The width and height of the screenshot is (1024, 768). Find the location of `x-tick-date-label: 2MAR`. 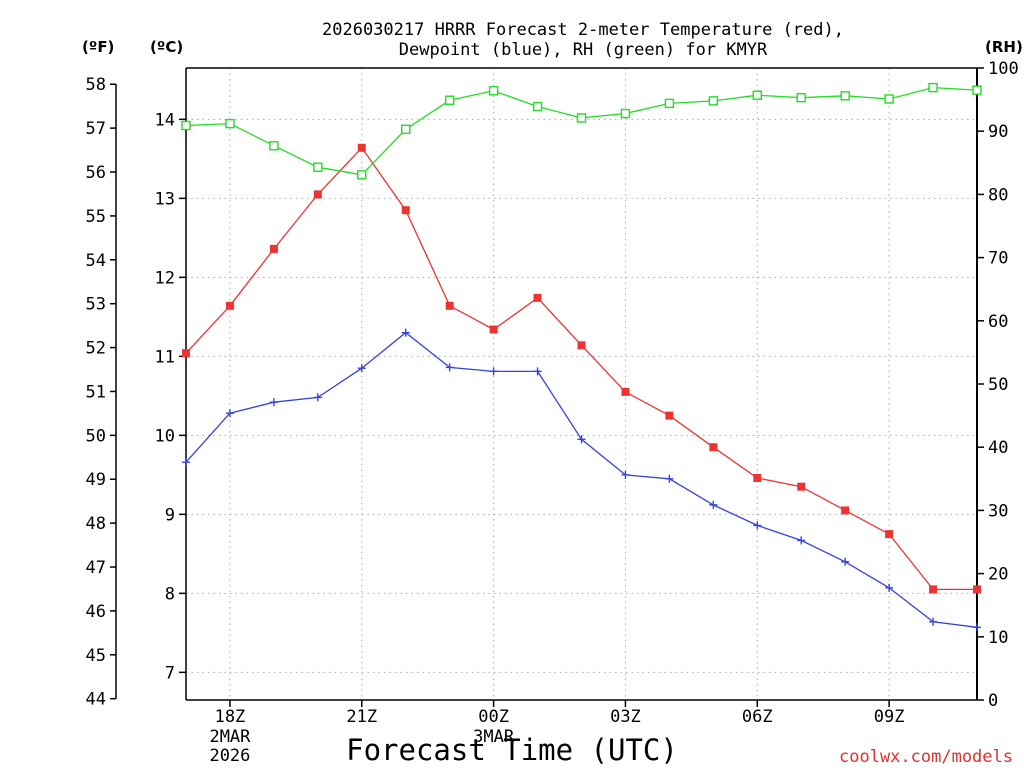

x-tick-date-label: 2MAR is located at coordinates (230, 737).